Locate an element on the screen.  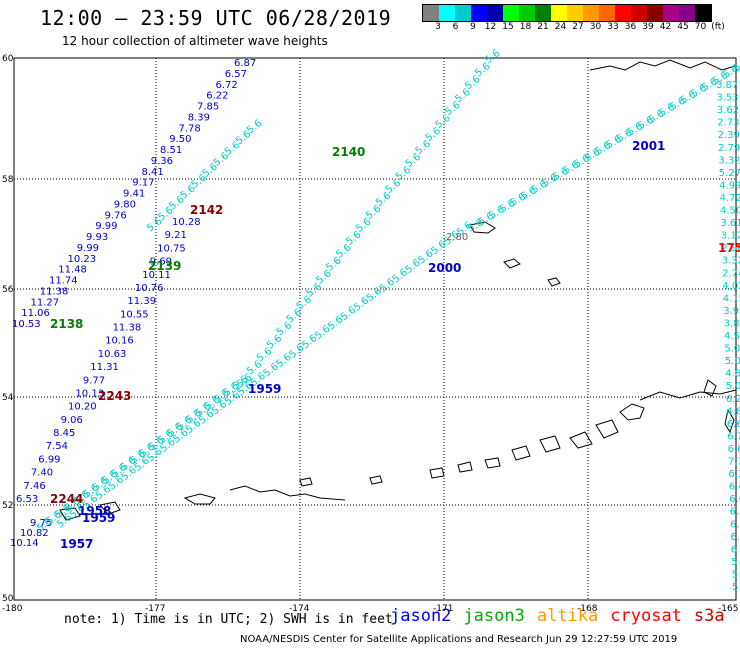
lon-label: -171 is located at coordinates (443, 609).